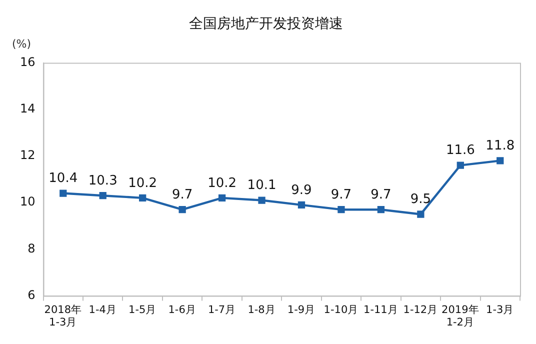  What do you see at coordinates (28, 109) in the screenshot?
I see `y-tick-label: 14` at bounding box center [28, 109].